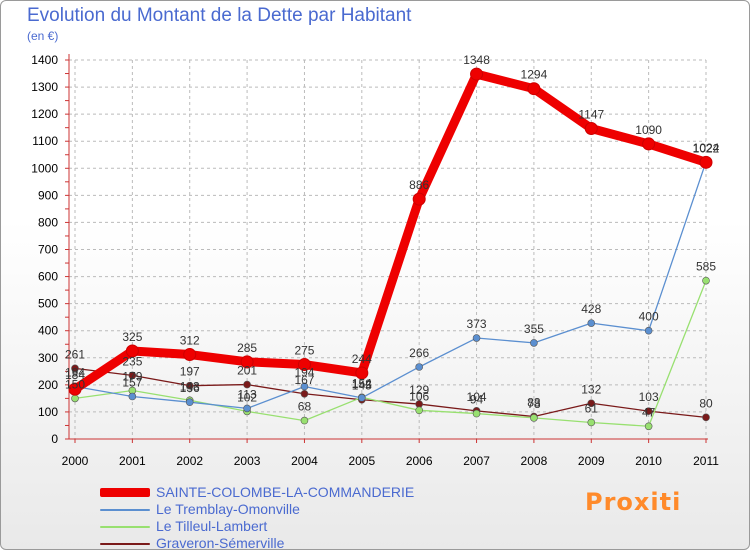 This screenshot has height=552, width=750. What do you see at coordinates (706, 267) in the screenshot?
I see `data-label: 585` at bounding box center [706, 267].